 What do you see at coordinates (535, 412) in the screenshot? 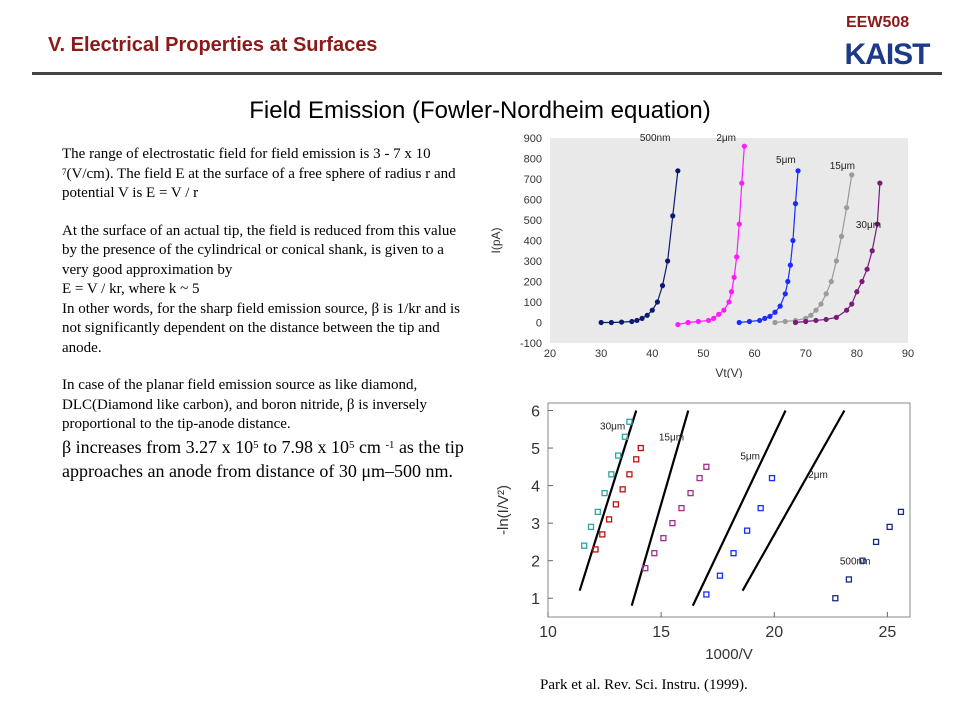
I see `y-tick-label: 6` at bounding box center [535, 412].